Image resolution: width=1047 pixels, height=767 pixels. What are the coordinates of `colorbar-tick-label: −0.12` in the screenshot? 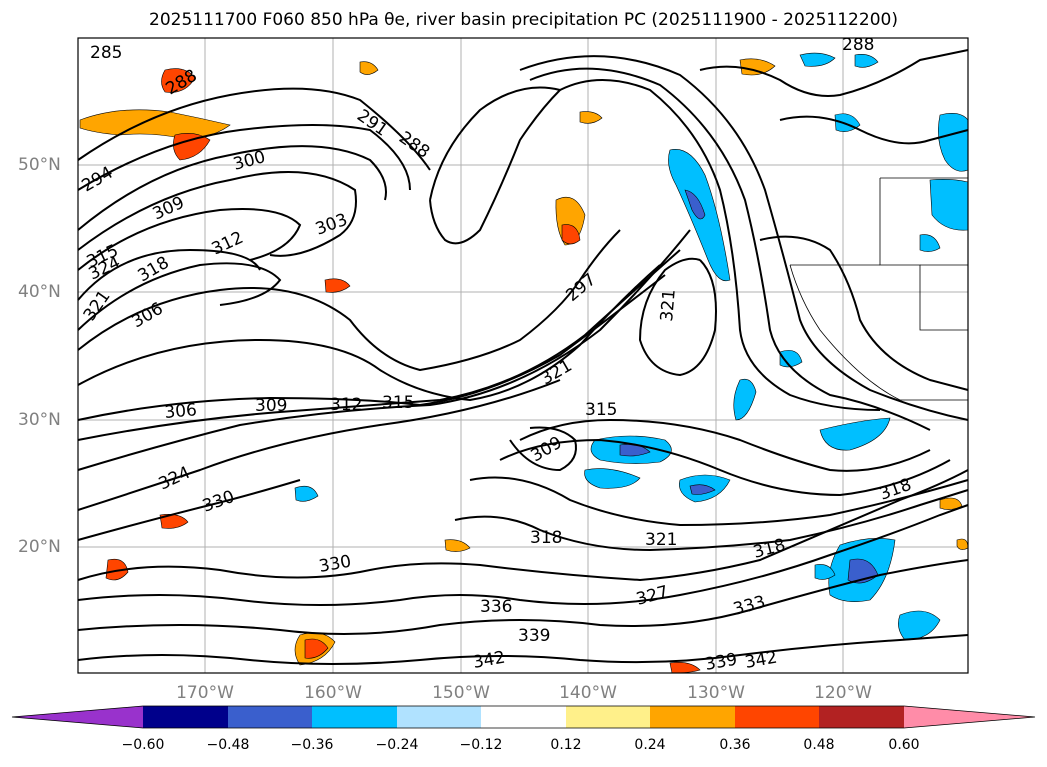 It's located at (481, 745).